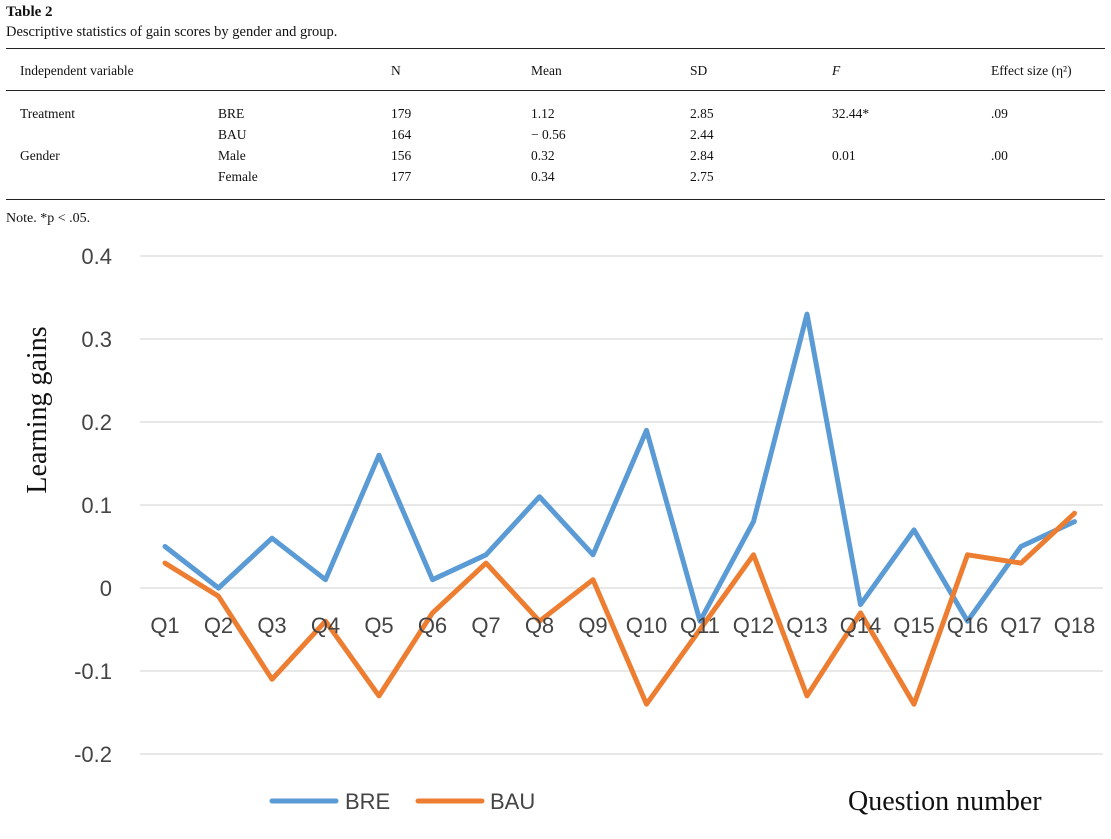 The image size is (1111, 839). I want to click on x-tick-label: Q3, so click(271, 625).